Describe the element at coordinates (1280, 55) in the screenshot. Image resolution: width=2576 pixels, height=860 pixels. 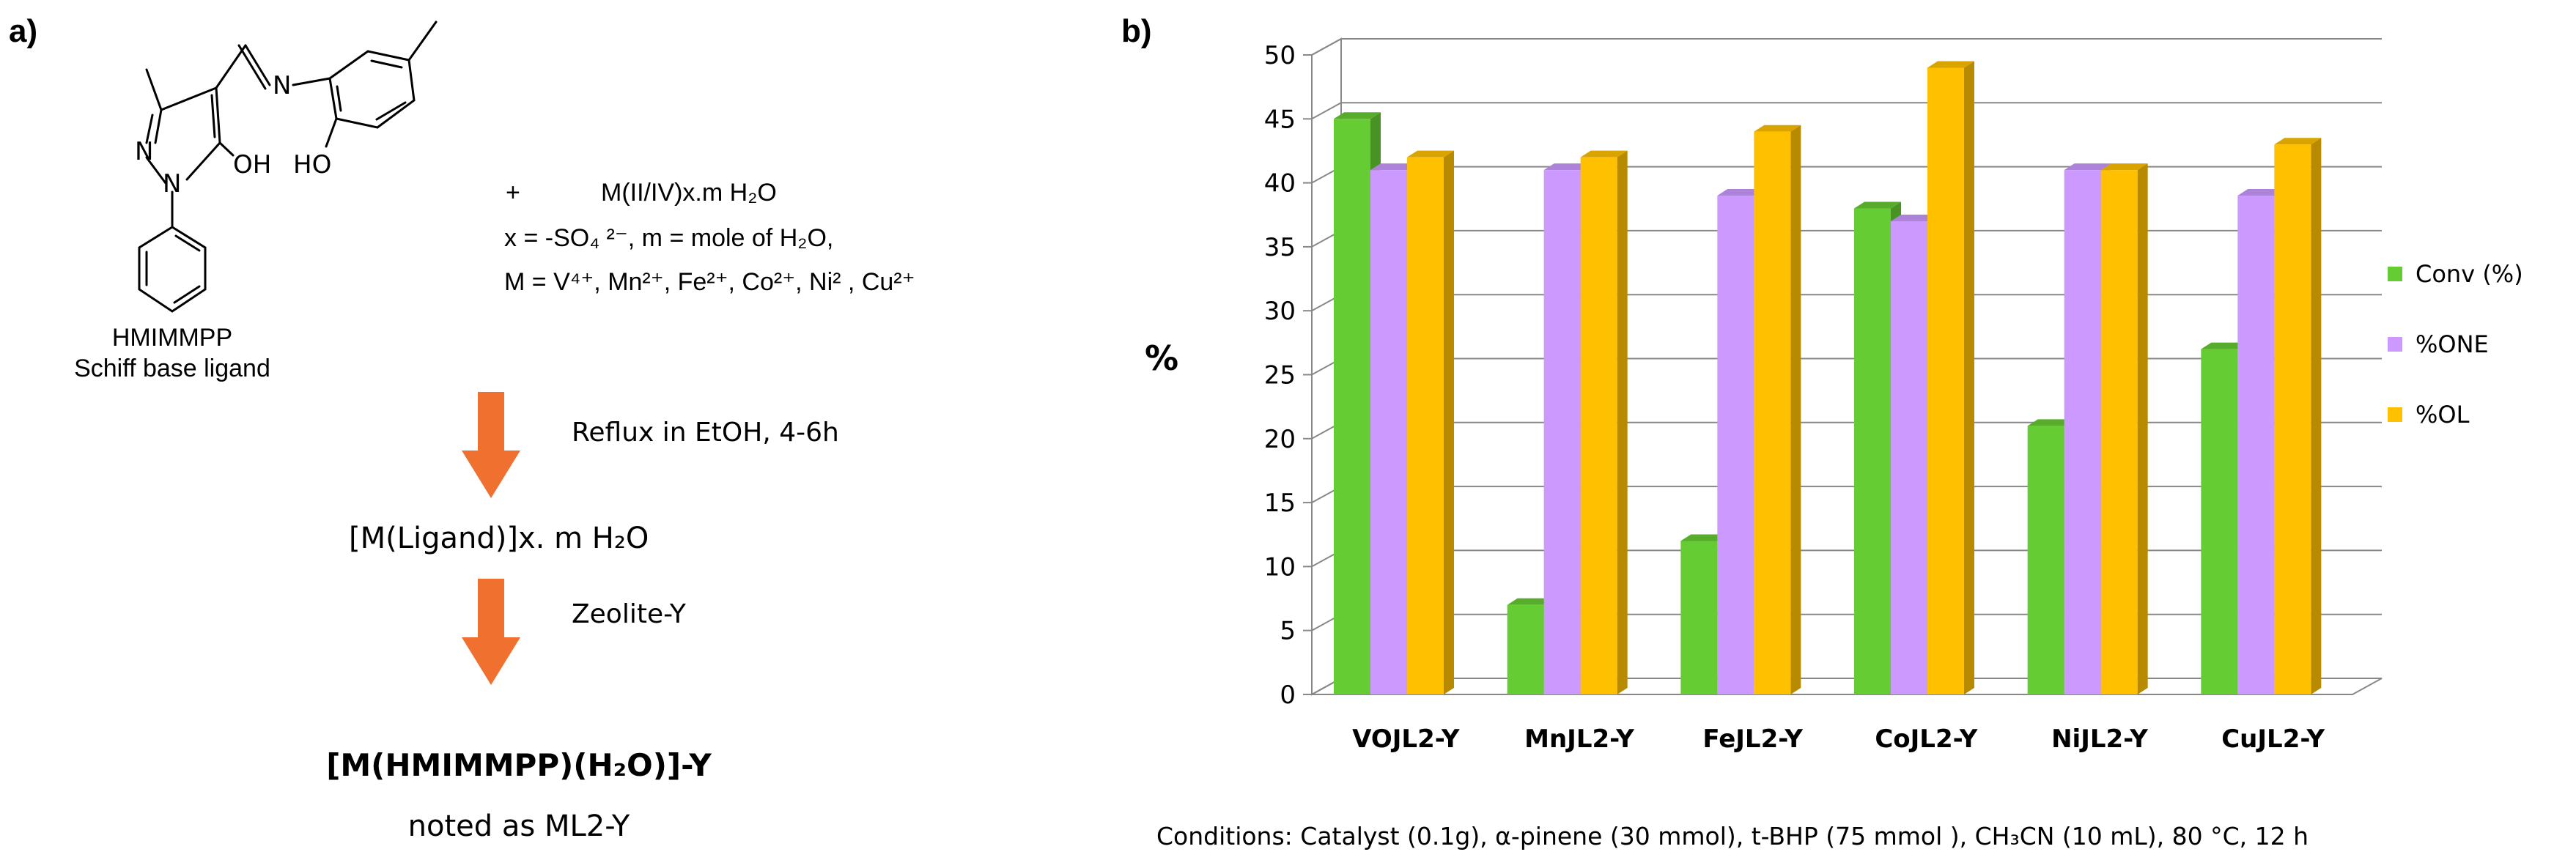
I see `y-tick-label: 50` at that location.